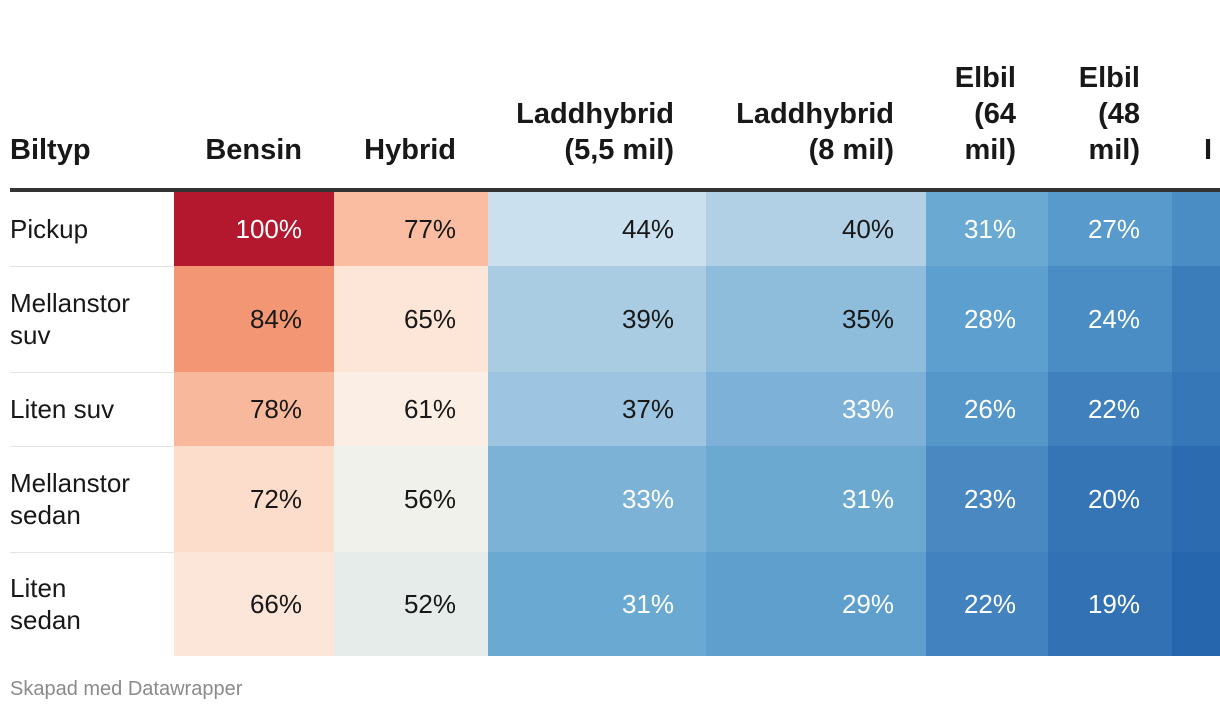 The height and width of the screenshot is (714, 1220). What do you see at coordinates (597, 319) in the screenshot?
I see `heatmap-cell: 39%` at bounding box center [597, 319].